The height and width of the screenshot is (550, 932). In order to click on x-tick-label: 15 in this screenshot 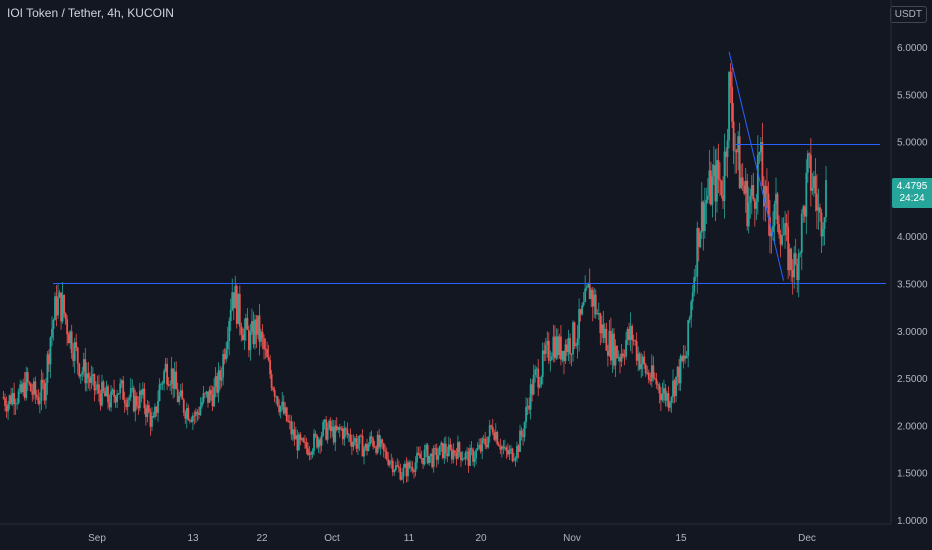, I will do `click(681, 538)`.